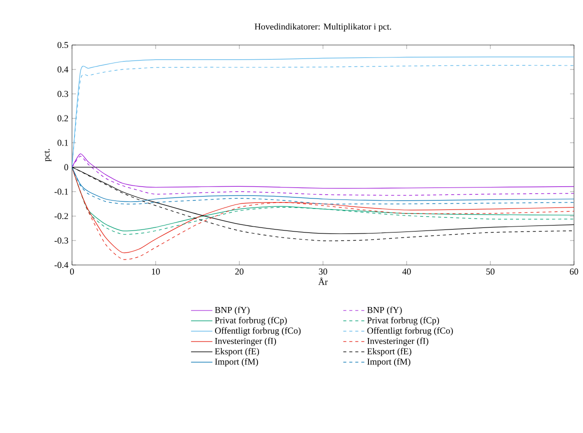  Describe the element at coordinates (63, 69) in the screenshot. I see `y-tick-label: 0.4` at that location.